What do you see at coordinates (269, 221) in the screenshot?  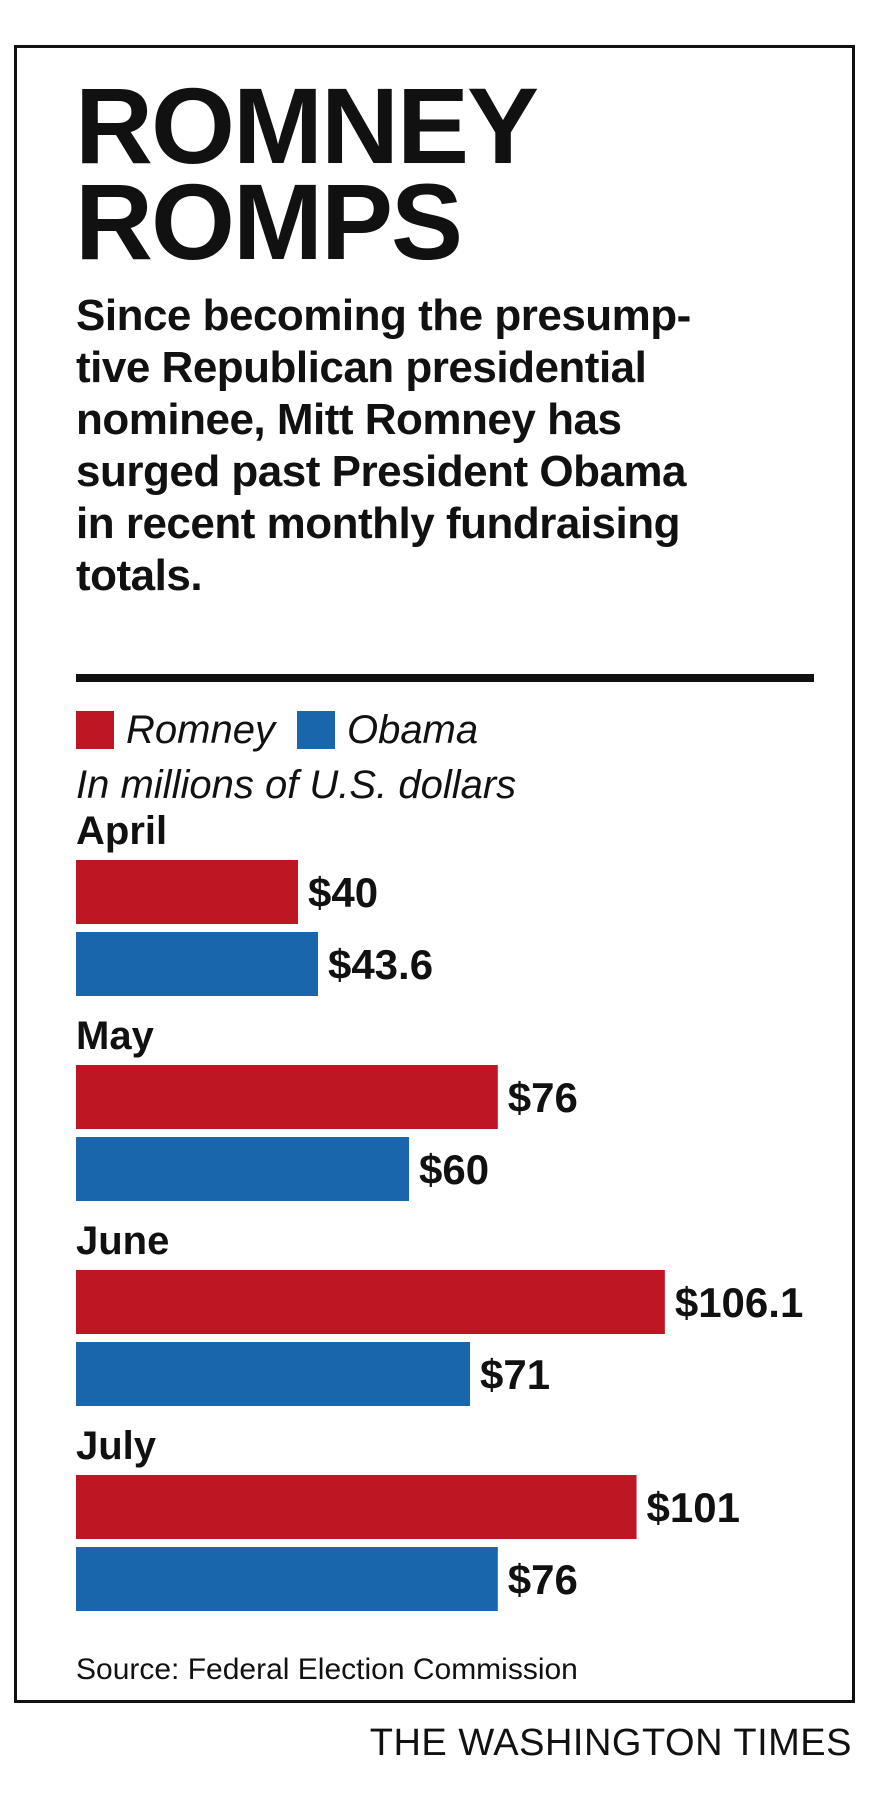 I see `headline-line-2: ROMPS` at bounding box center [269, 221].